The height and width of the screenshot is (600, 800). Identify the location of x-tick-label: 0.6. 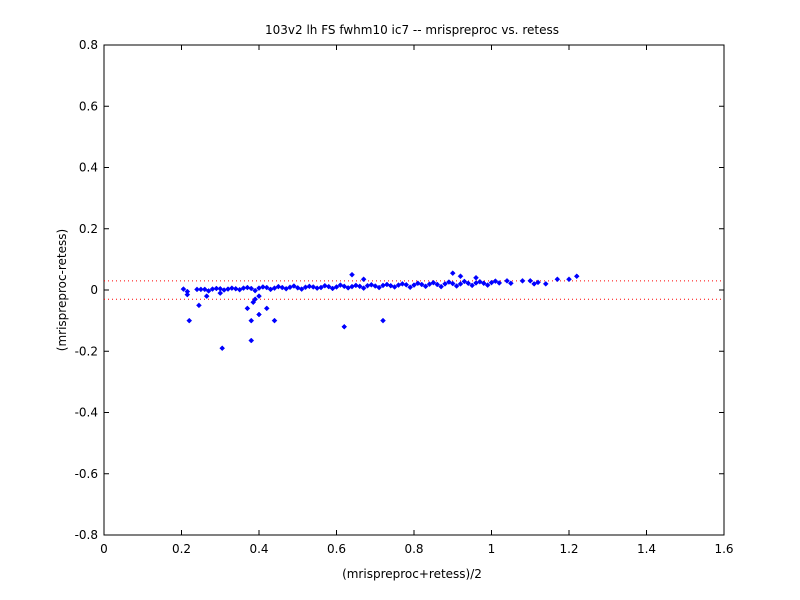
(336, 549).